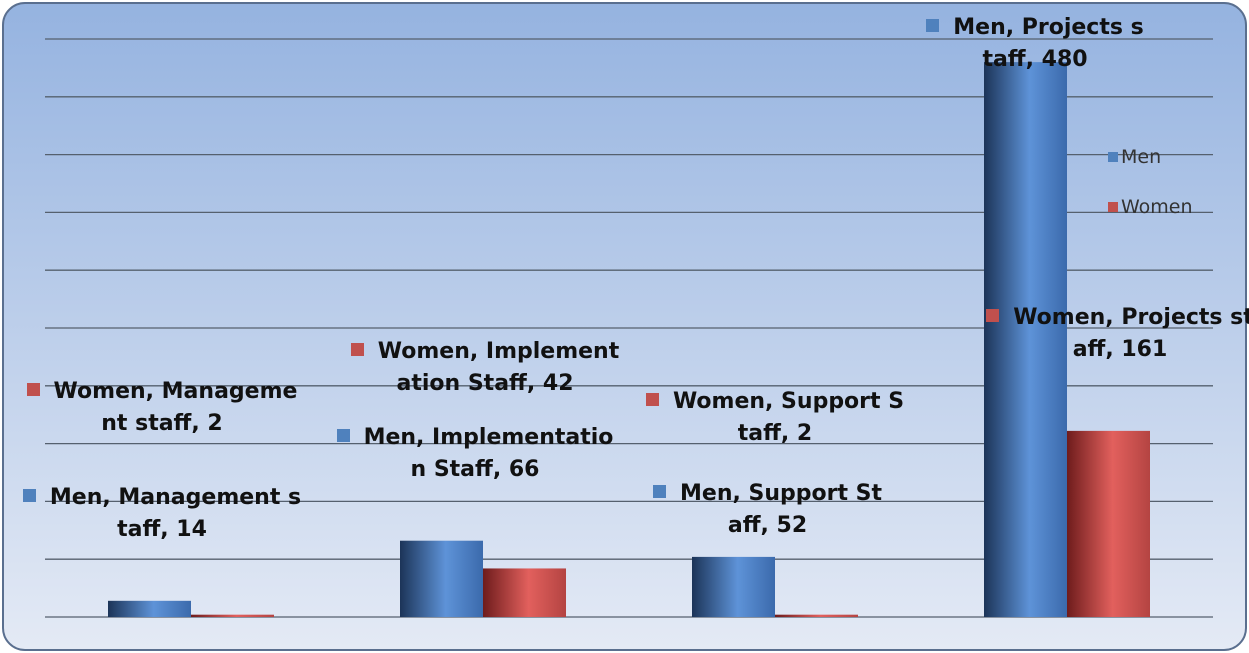 This screenshot has height=653, width=1249. I want to click on data-label-text: Men, Management staff, 14, so click(175, 513).